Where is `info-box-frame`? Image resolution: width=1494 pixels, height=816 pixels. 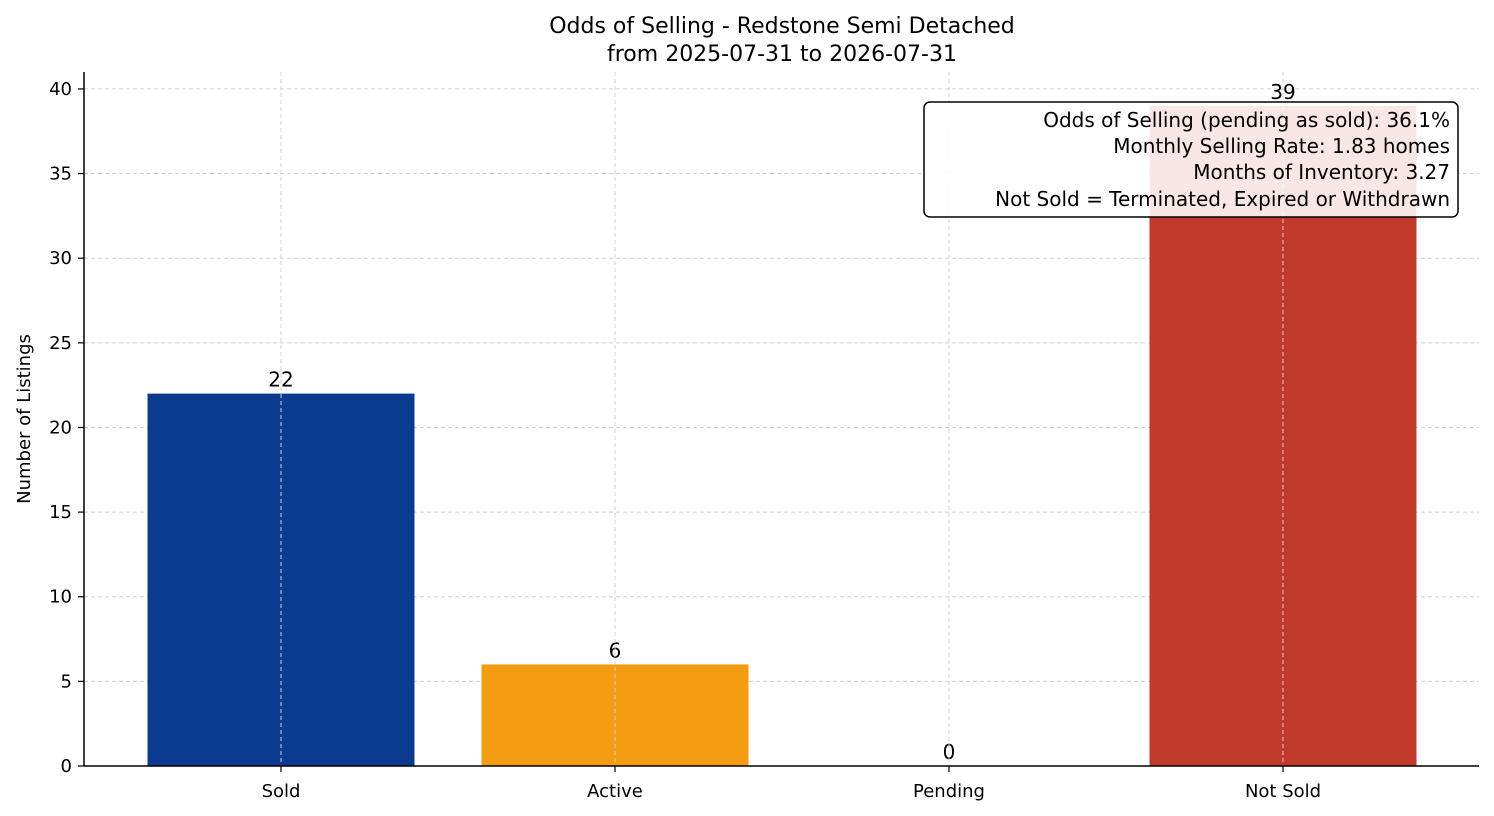 info-box-frame is located at coordinates (1191, 159).